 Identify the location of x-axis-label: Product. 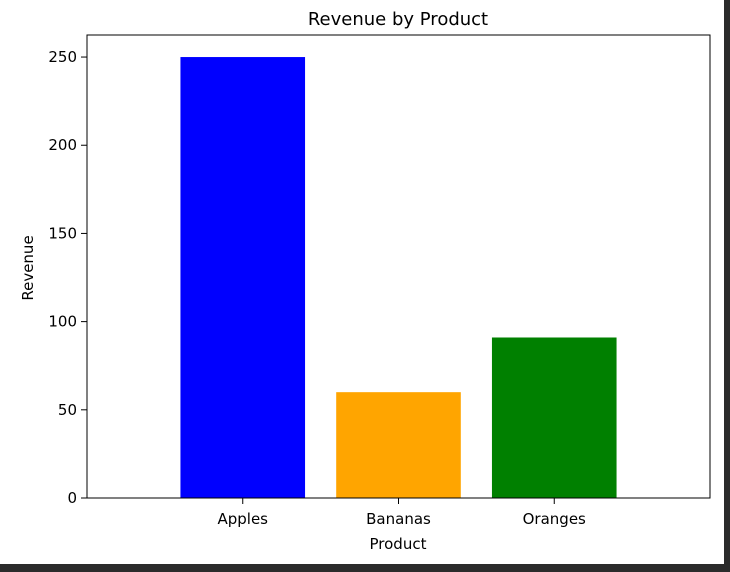
(398, 544).